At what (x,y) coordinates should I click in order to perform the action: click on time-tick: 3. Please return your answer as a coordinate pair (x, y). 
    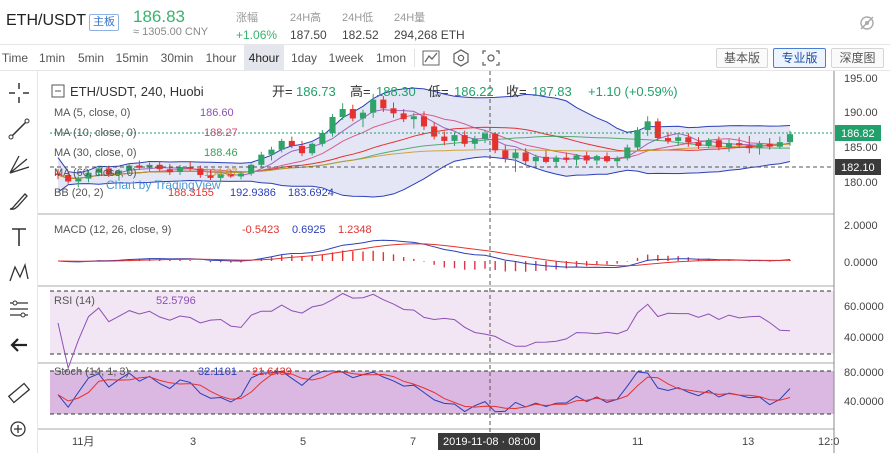
    Looking at the image, I should click on (193, 442).